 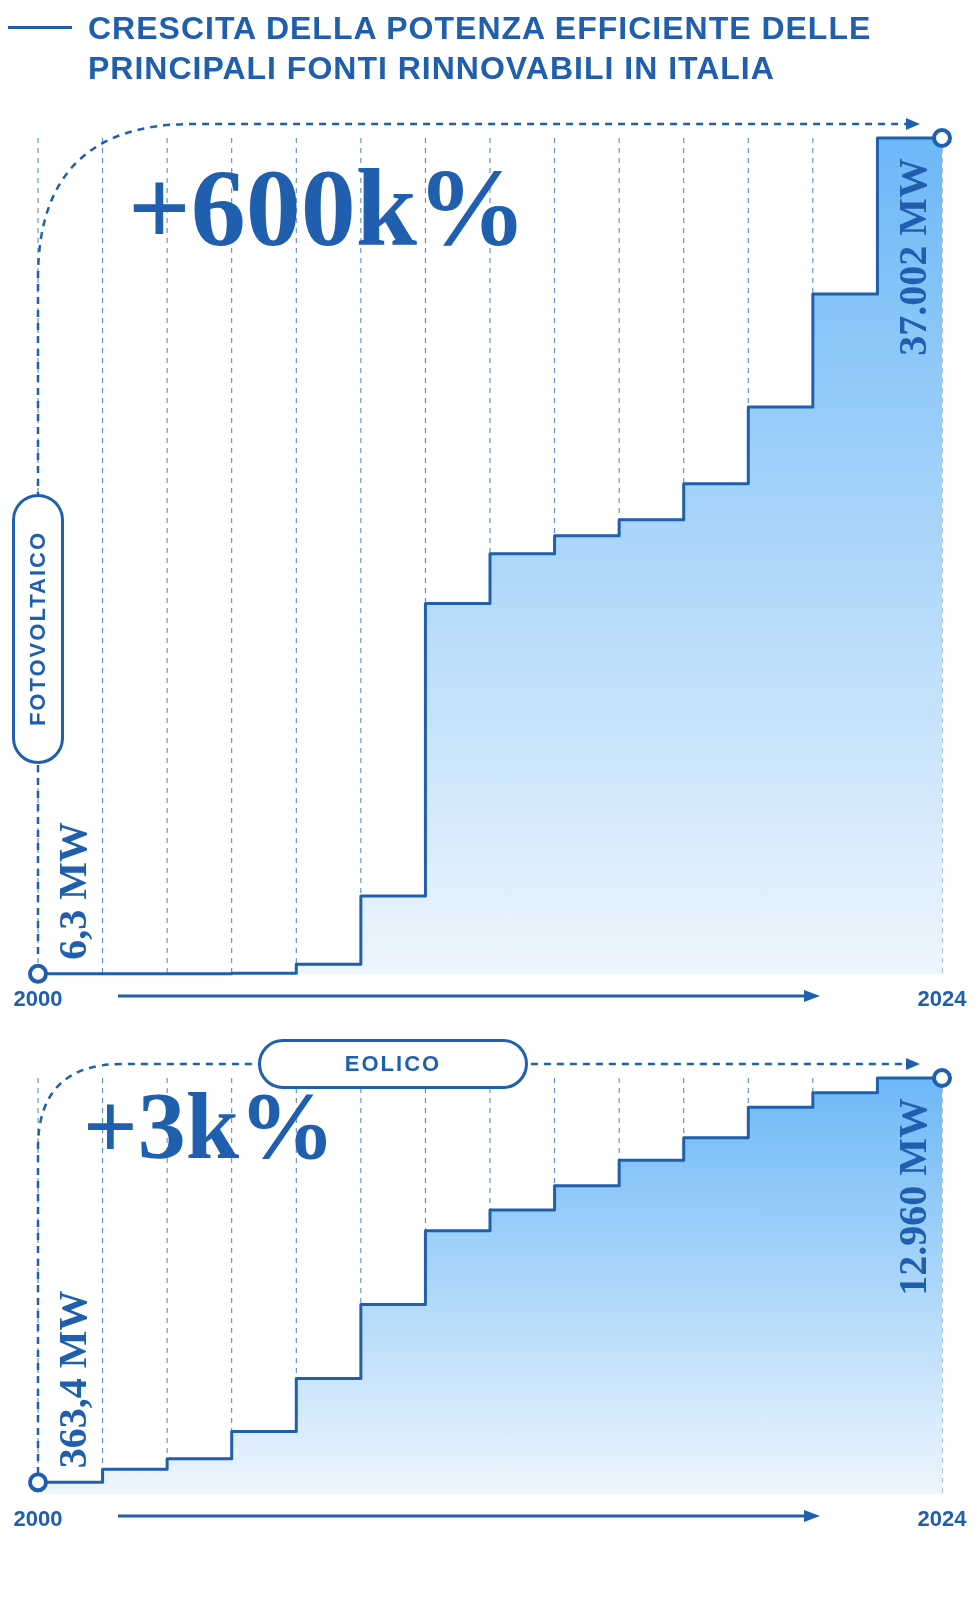 What do you see at coordinates (480, 48) in the screenshot?
I see `chart-title: CRESCITA DELLA POTENZA EFFICIENTE DELLE PRINCIPALI FONTI RINNOVABILI IN ITALIA` at bounding box center [480, 48].